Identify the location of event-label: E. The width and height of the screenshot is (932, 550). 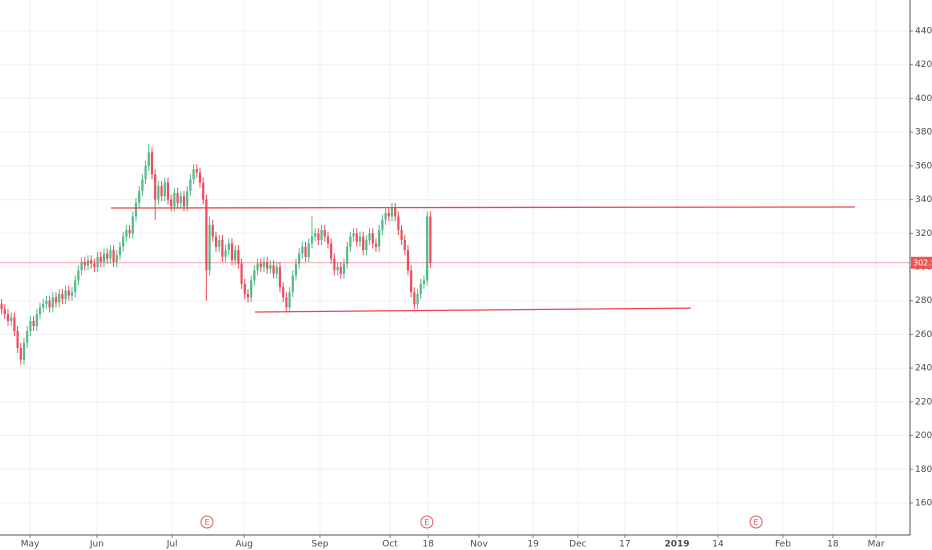
(756, 522).